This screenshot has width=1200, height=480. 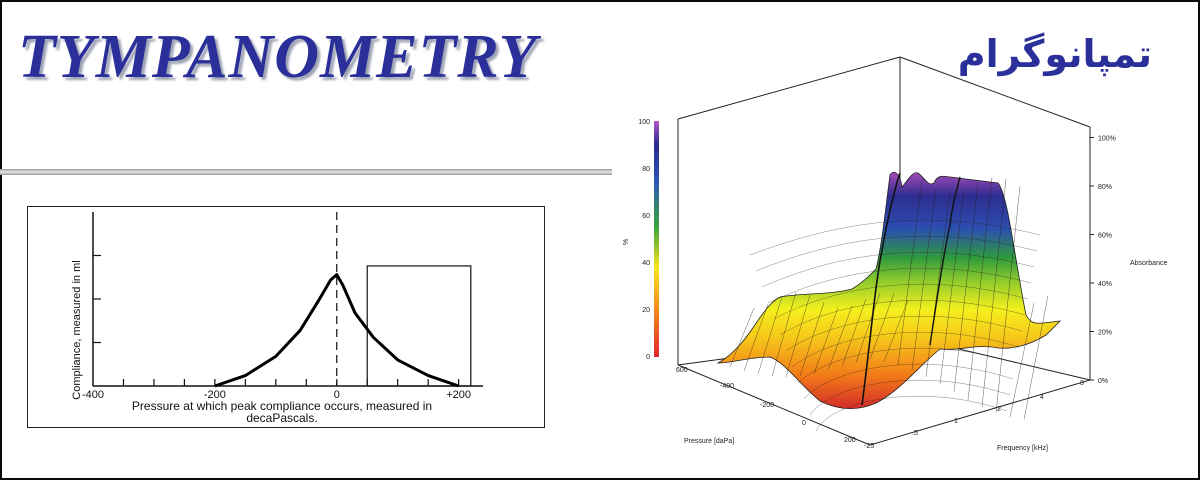 I want to click on colorbar-tick-label: 60, so click(x=646, y=216).